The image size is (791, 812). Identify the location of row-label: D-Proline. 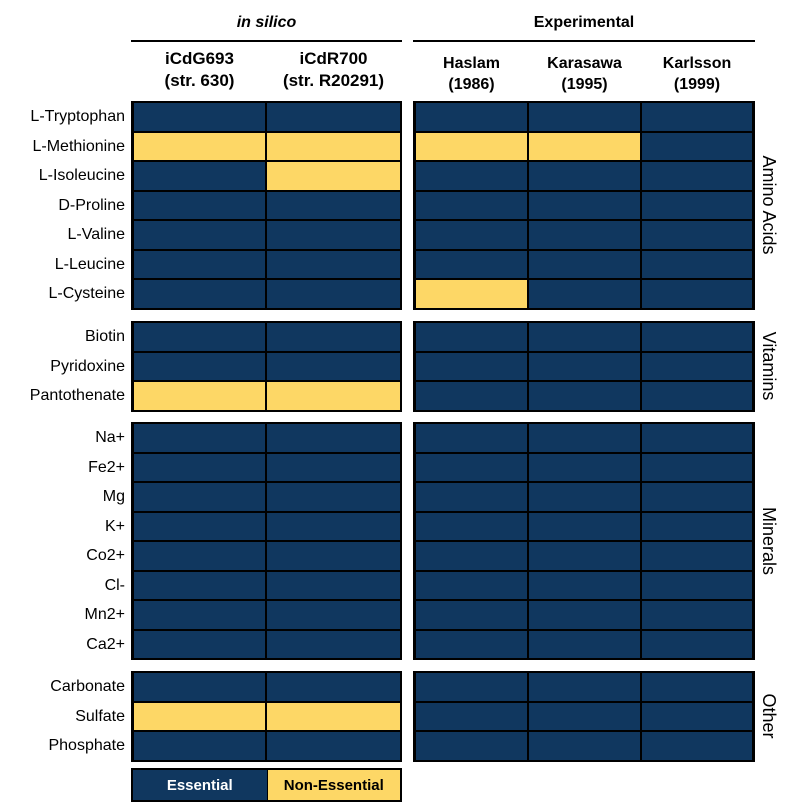
(91, 205).